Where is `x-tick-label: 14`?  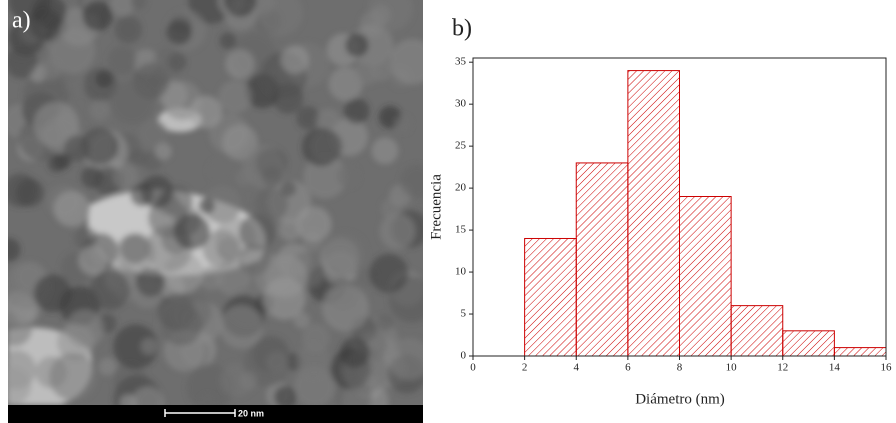 x-tick-label: 14 is located at coordinates (835, 368).